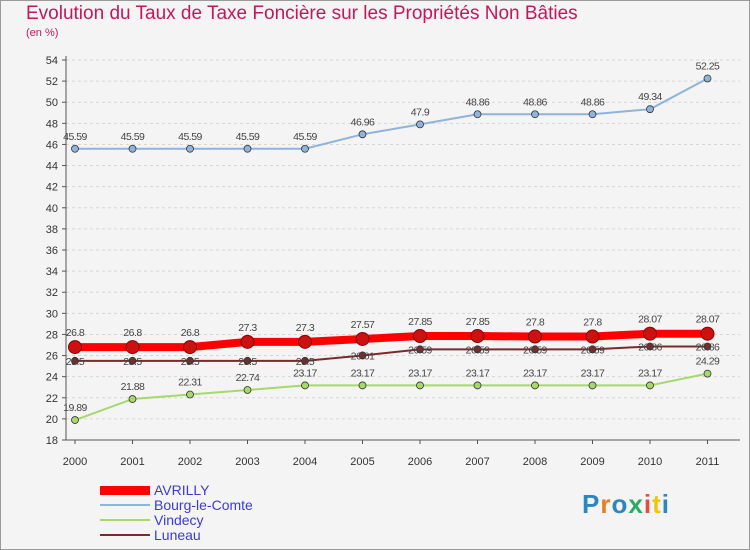 The image size is (750, 550). I want to click on legend-label-luneau: Luneau, so click(177, 535).